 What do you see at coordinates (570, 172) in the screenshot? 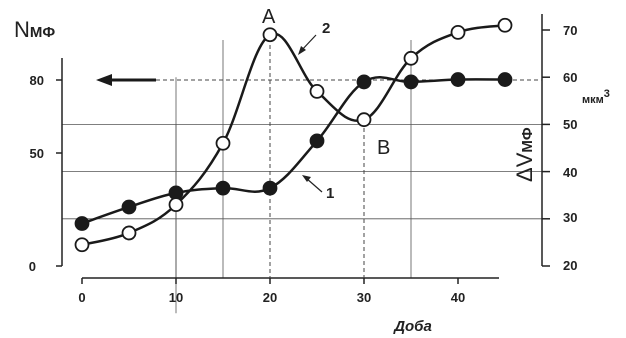
I see `right-y-tick-label: 40` at bounding box center [570, 172].